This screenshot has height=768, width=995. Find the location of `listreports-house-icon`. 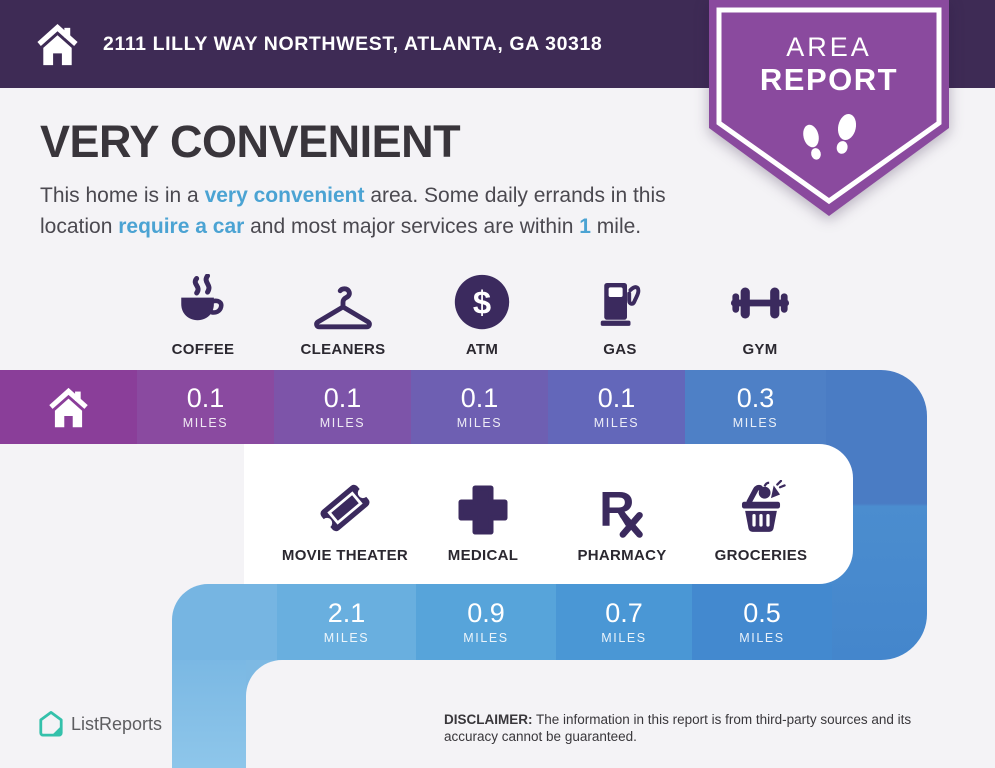

listreports-house-icon is located at coordinates (51, 724).